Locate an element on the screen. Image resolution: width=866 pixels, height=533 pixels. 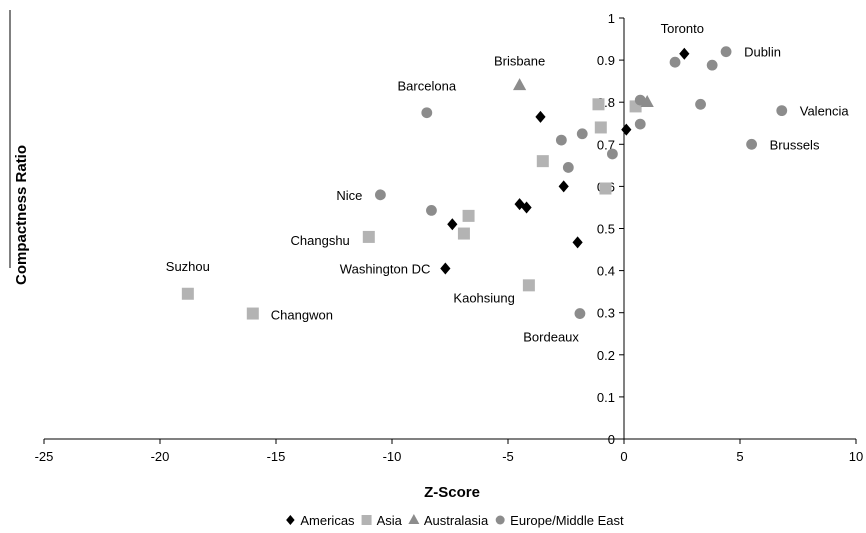
legend-label: Australasia is located at coordinates (456, 520).